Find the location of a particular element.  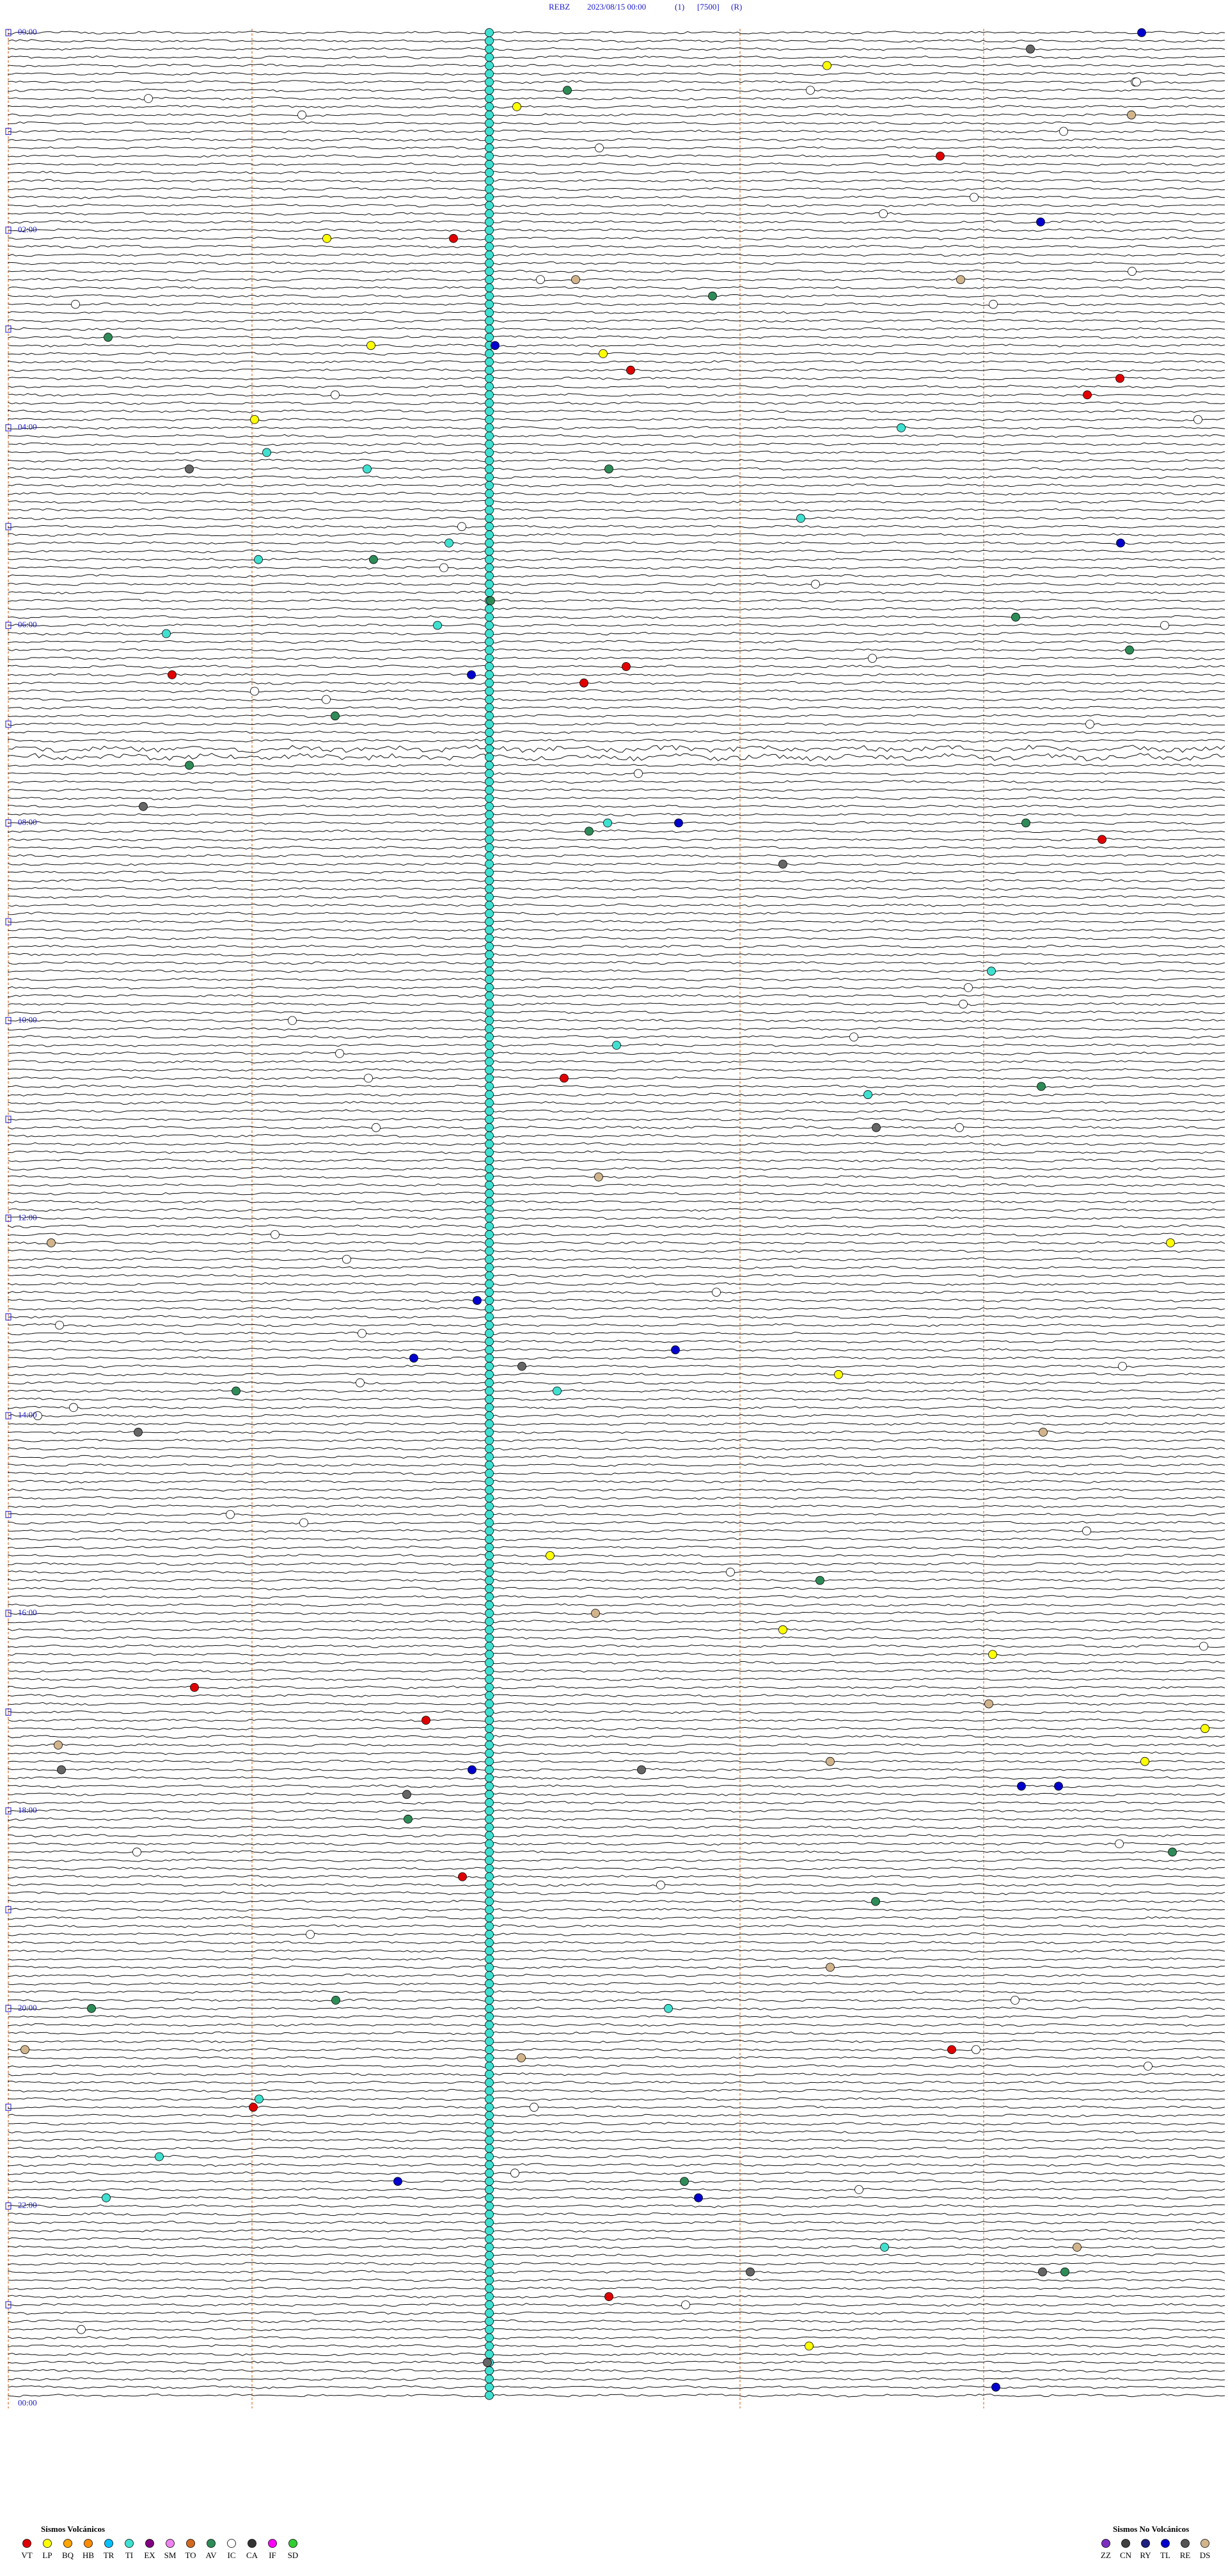

datetime: 2023/08/15 00:00 is located at coordinates (616, 7).